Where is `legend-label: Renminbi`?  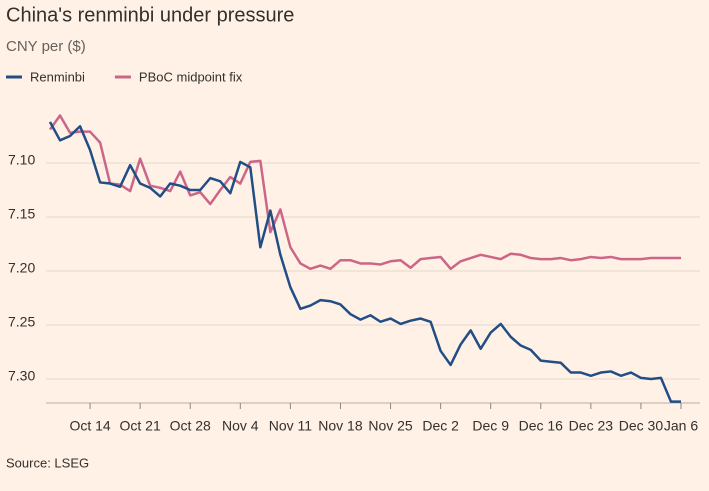 legend-label: Renminbi is located at coordinates (57, 76).